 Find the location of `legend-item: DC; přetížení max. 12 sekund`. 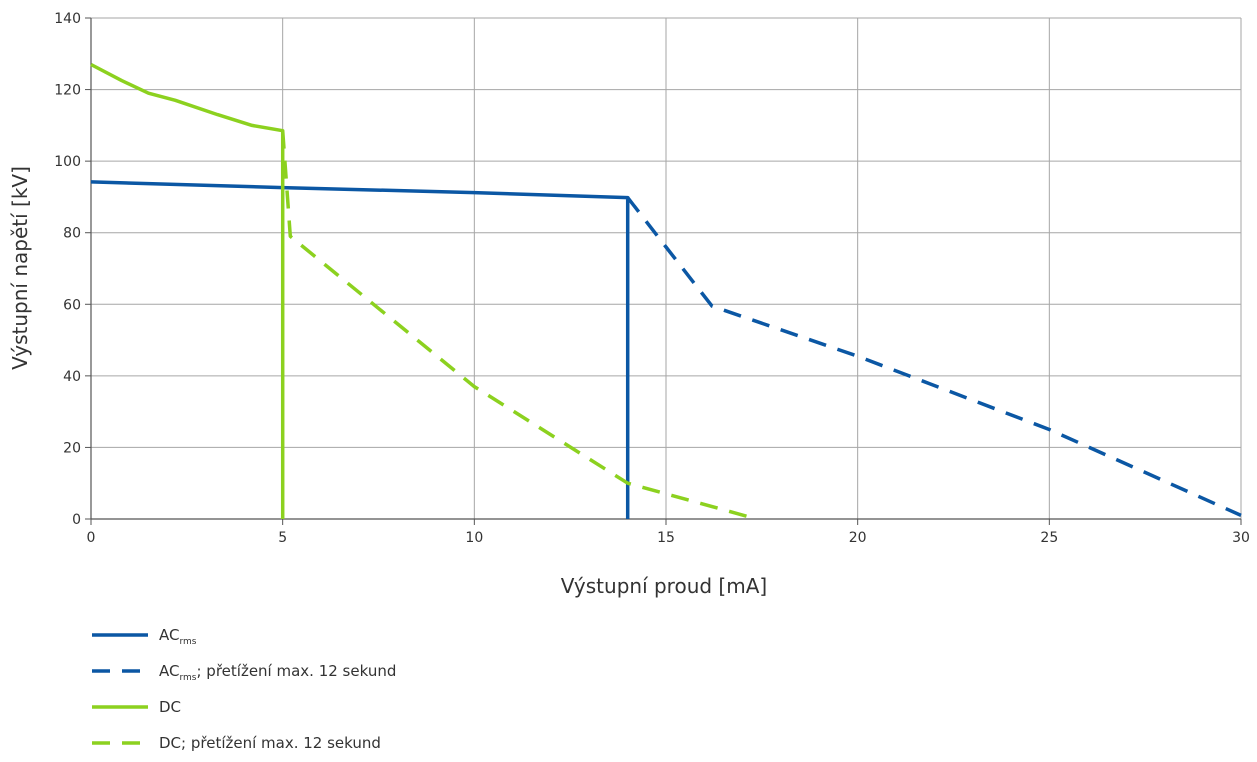

legend-item: DC; přetížení max. 12 sekund is located at coordinates (236, 743).